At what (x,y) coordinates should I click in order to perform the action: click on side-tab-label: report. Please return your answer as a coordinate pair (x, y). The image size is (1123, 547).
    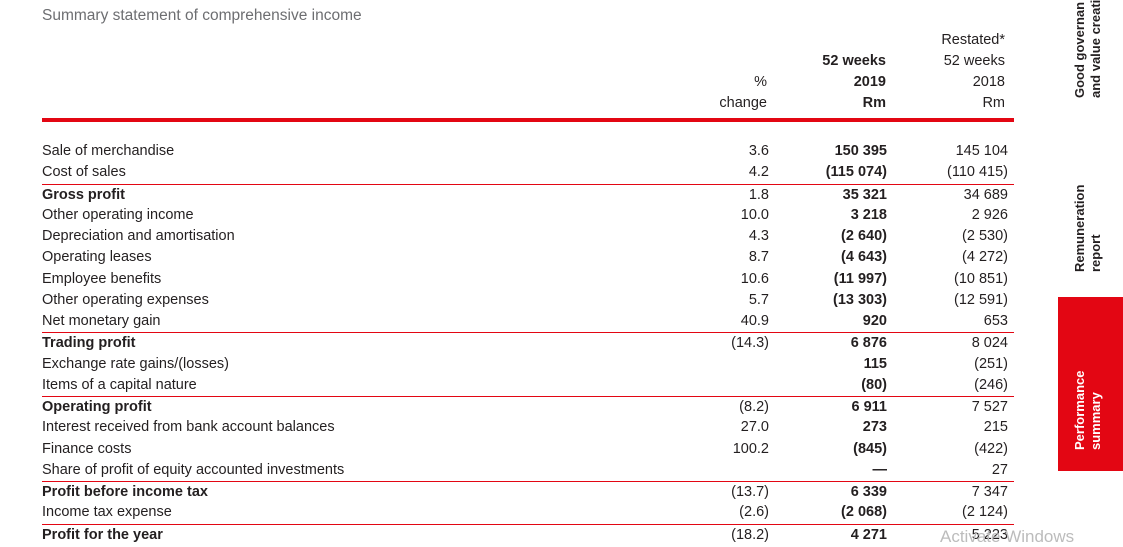
    Looking at the image, I should click on (1095, 253).